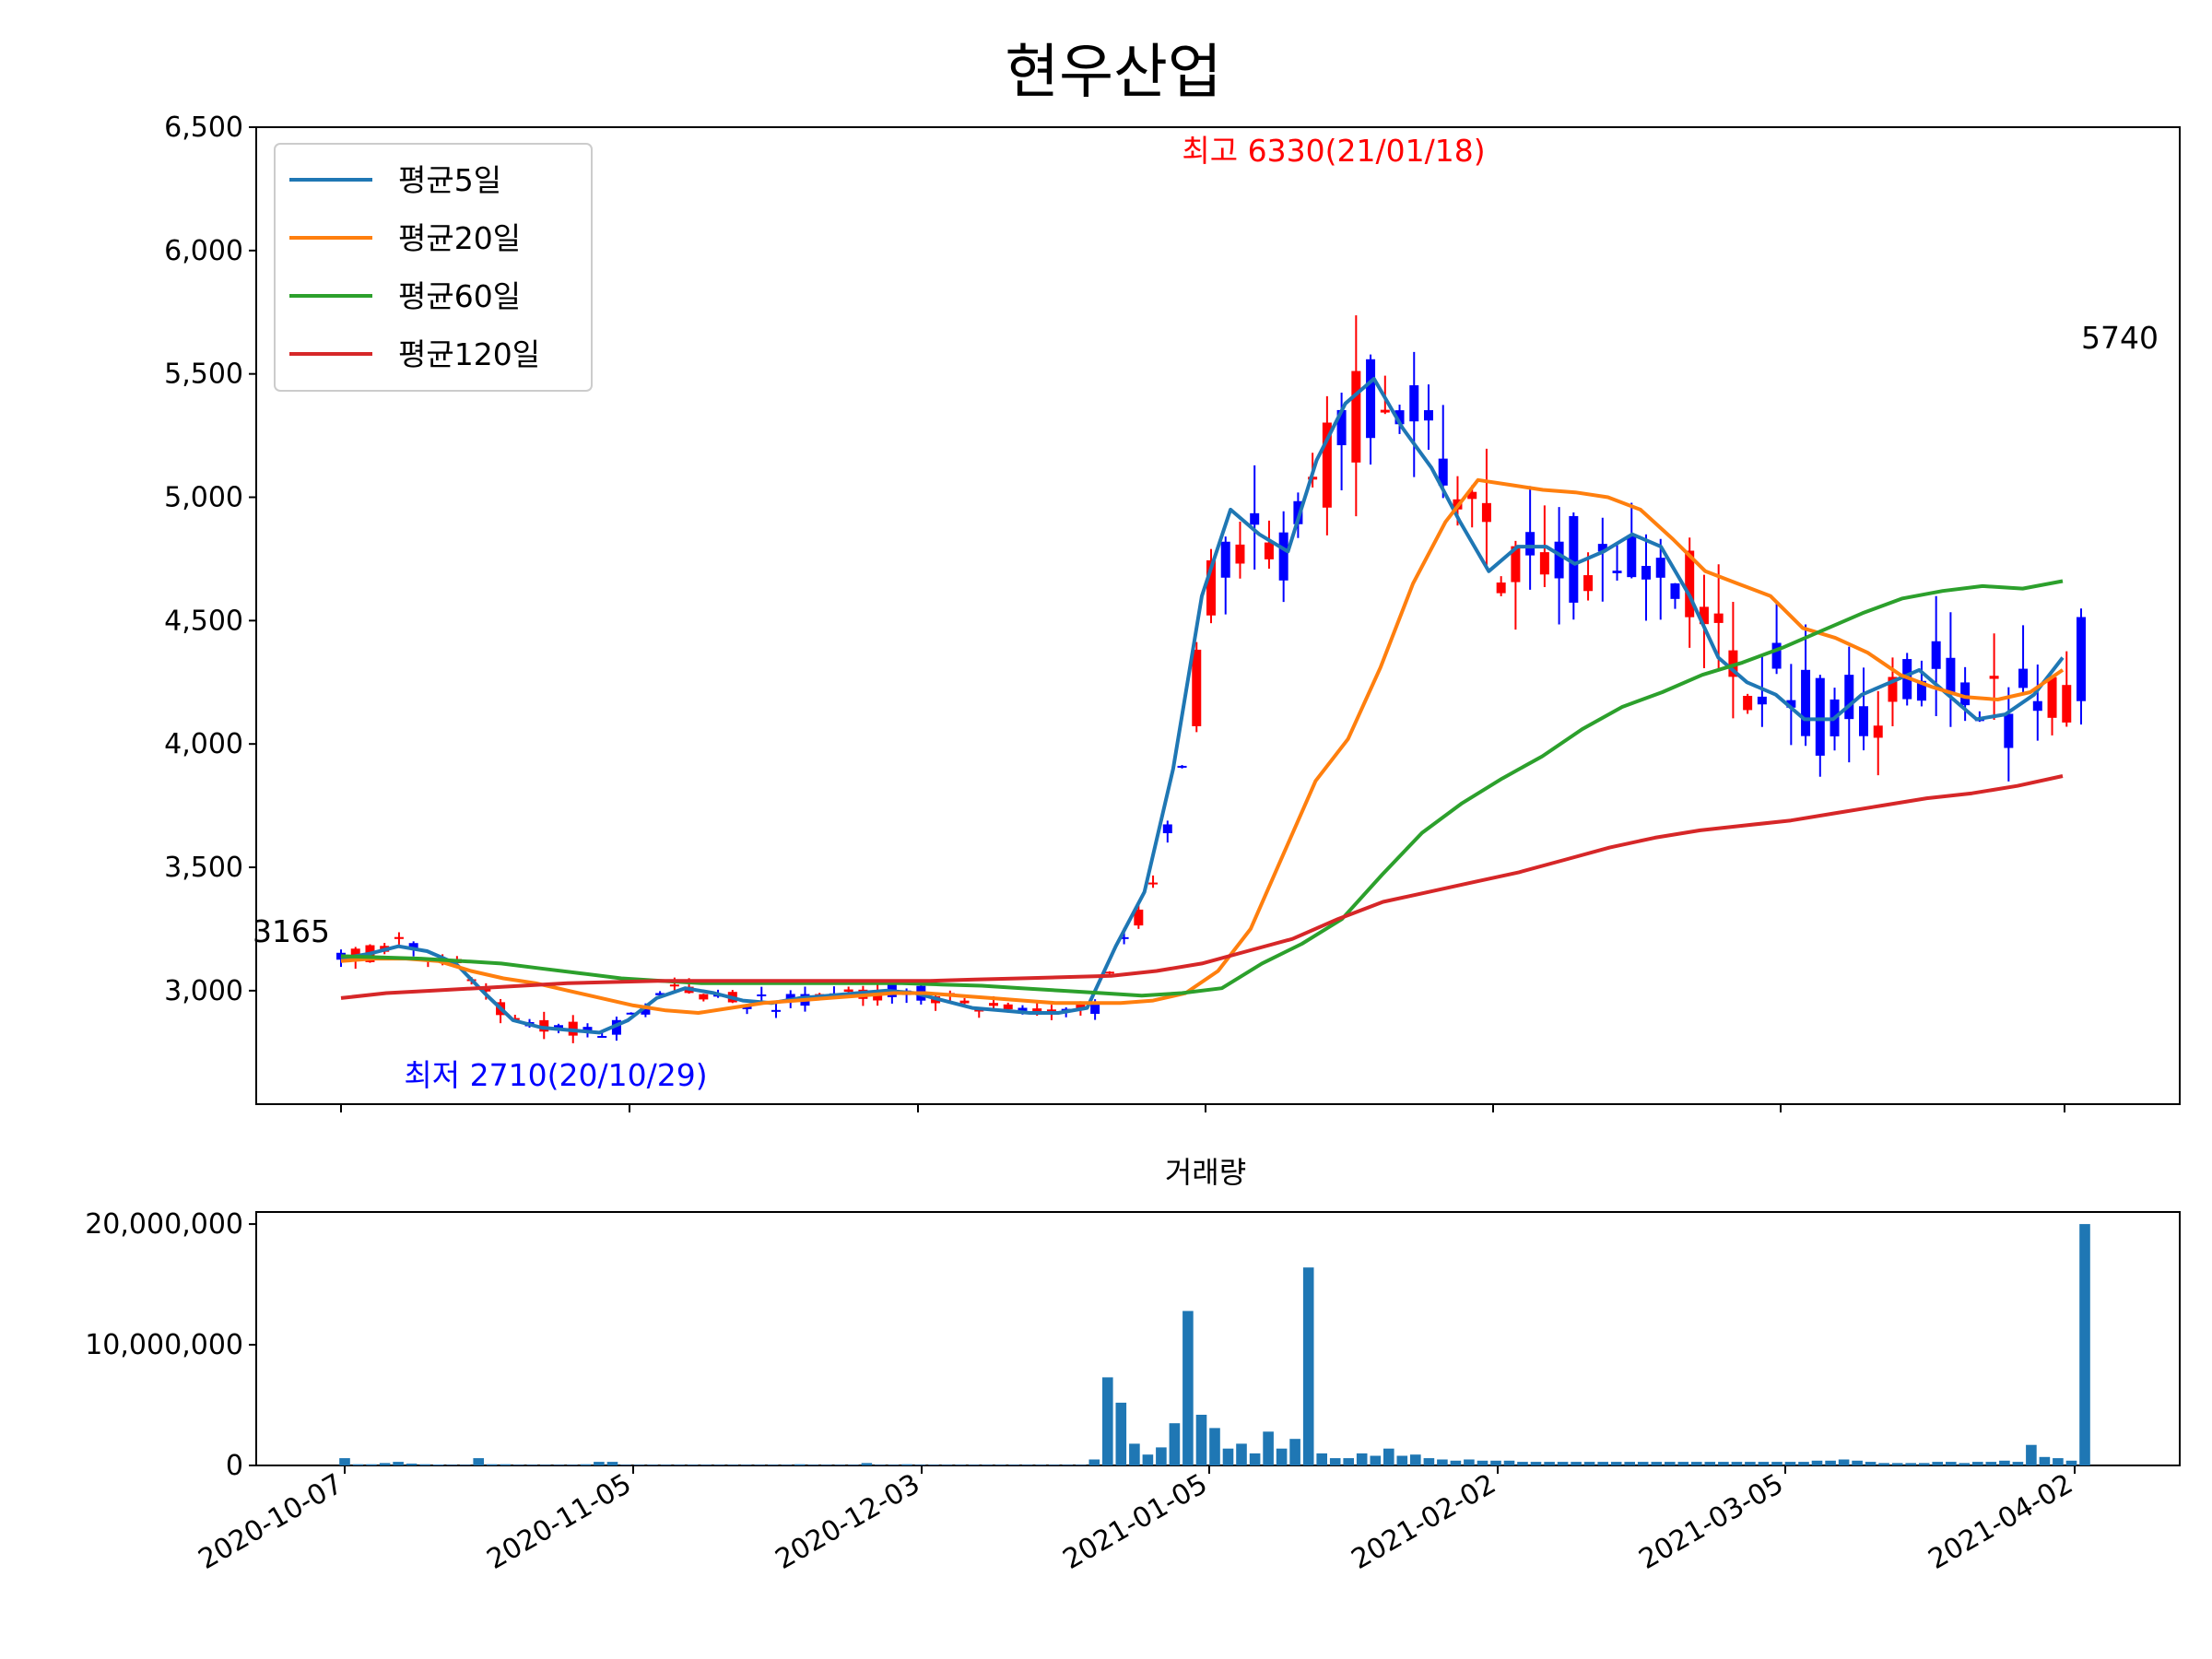 Image resolution: width=2212 pixels, height=1659 pixels. What do you see at coordinates (271, 1522) in the screenshot?
I see `x-tick-label: 2020-10-07` at bounding box center [271, 1522].